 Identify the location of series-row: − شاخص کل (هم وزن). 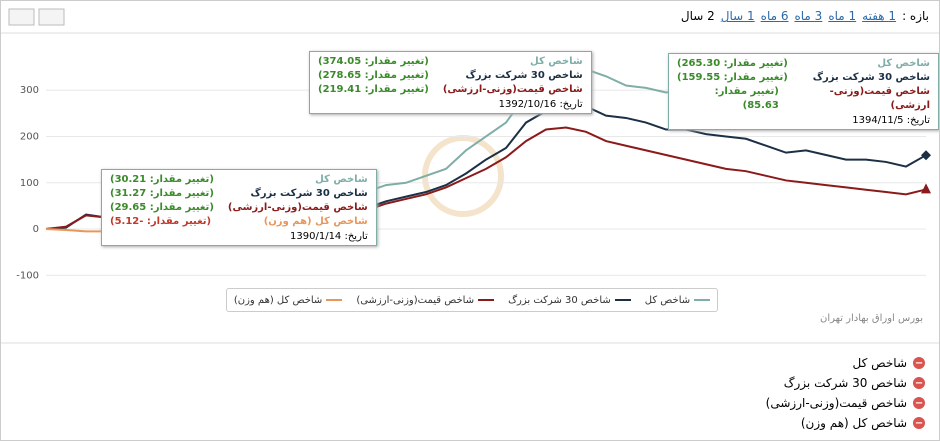
(845, 423).